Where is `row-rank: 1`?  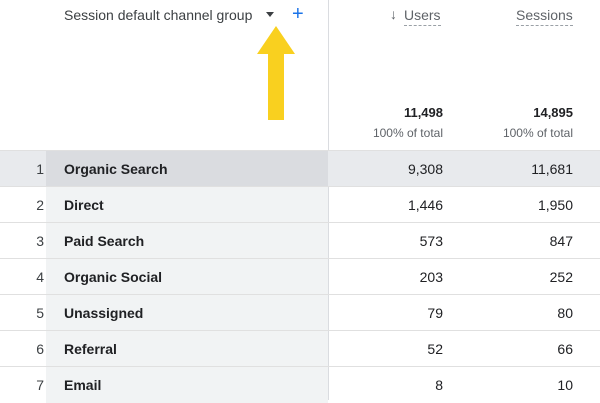 row-rank: 1 is located at coordinates (40, 169).